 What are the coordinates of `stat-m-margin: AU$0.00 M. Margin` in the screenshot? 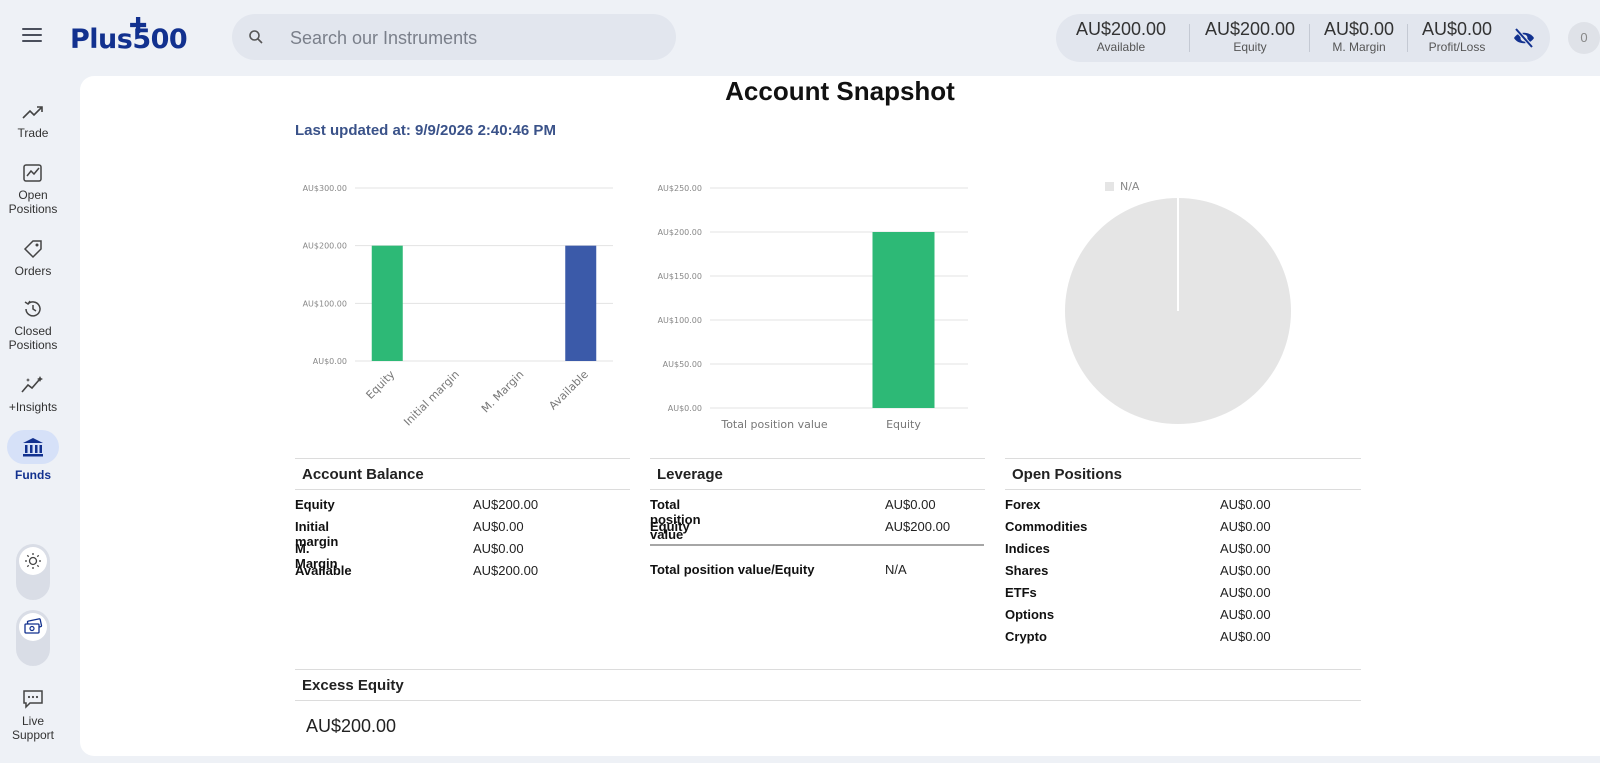 It's located at (1359, 36).